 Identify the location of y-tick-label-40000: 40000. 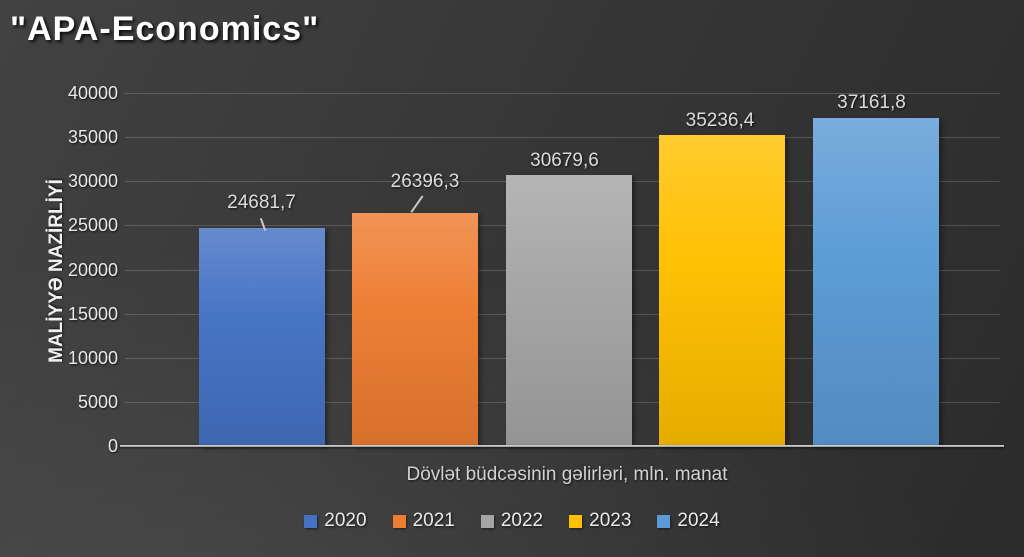
(92, 93).